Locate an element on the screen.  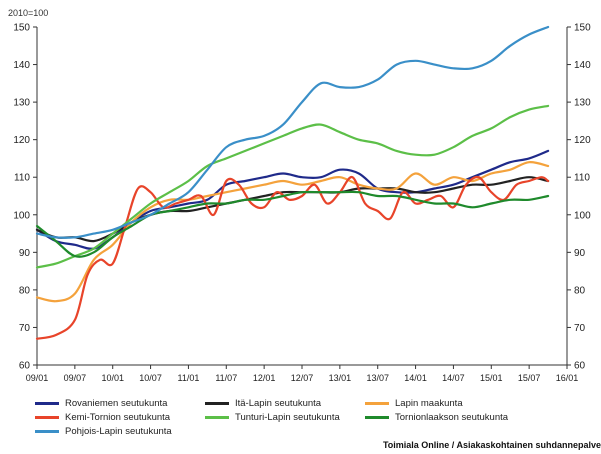
x-tick-label: 11/01 is located at coordinates (188, 378).